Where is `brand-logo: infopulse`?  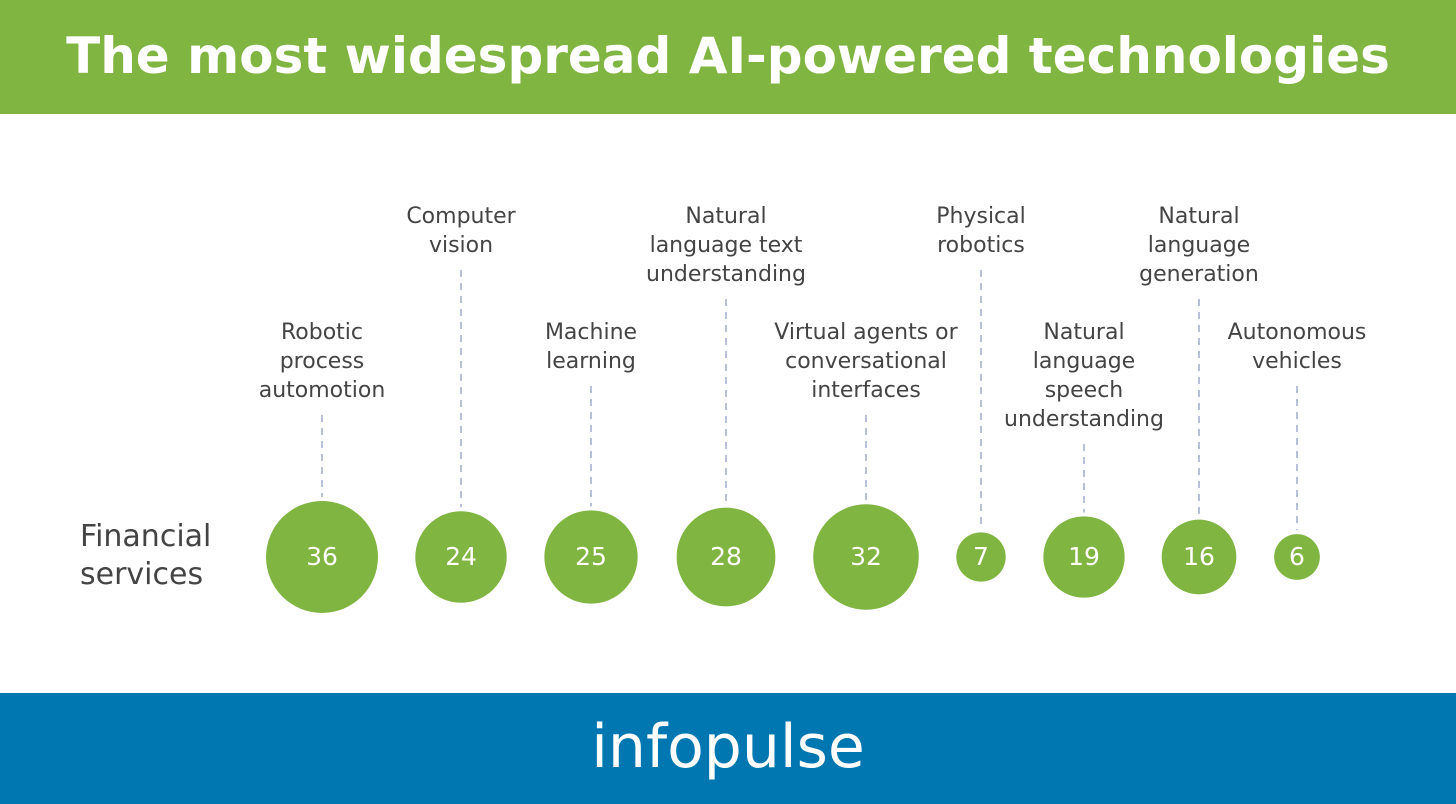 brand-logo: infopulse is located at coordinates (728, 748).